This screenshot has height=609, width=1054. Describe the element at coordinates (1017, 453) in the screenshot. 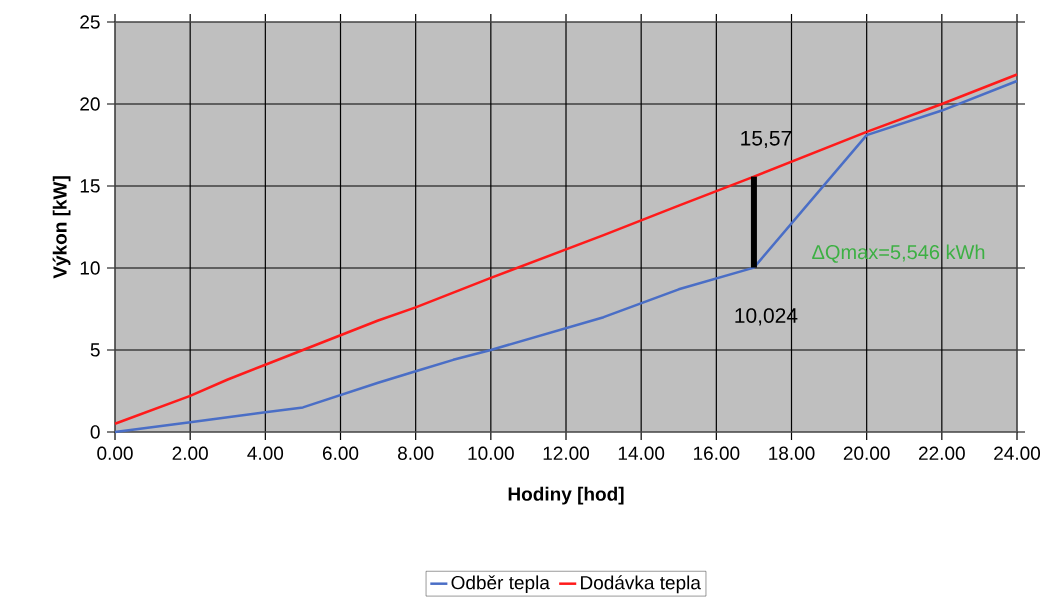

I see `x-tick-label: 24.00` at that location.